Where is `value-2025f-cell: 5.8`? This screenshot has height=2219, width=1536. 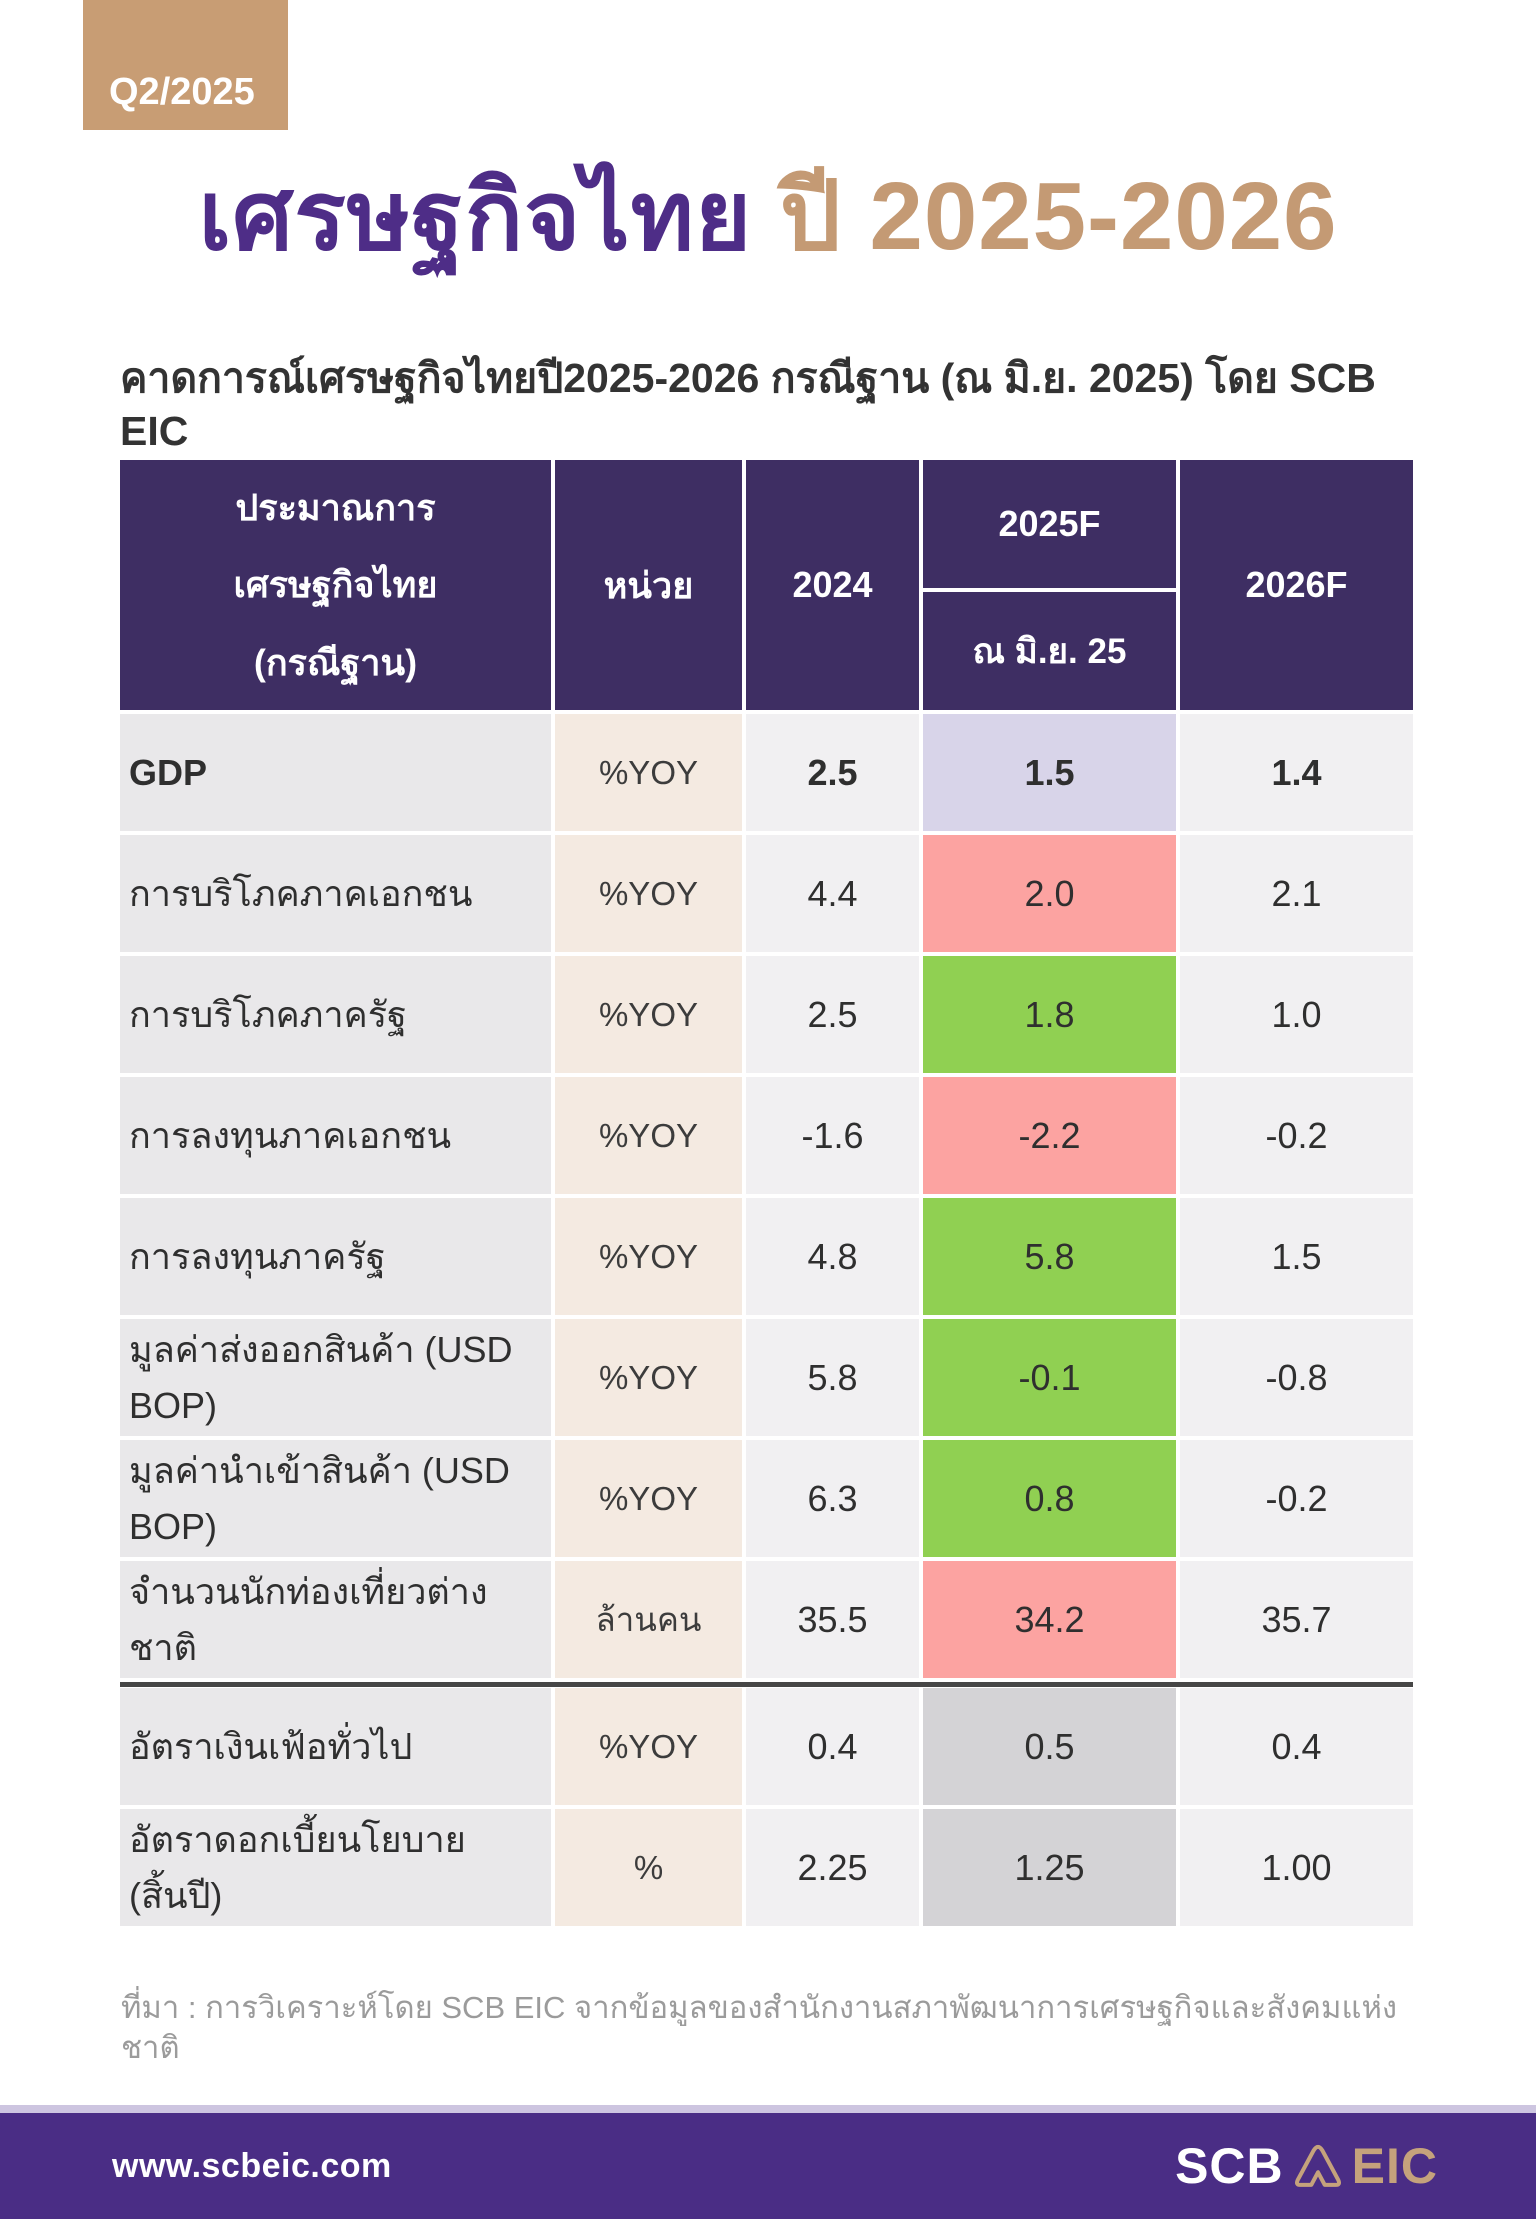
value-2025f-cell: 5.8 is located at coordinates (1049, 1256).